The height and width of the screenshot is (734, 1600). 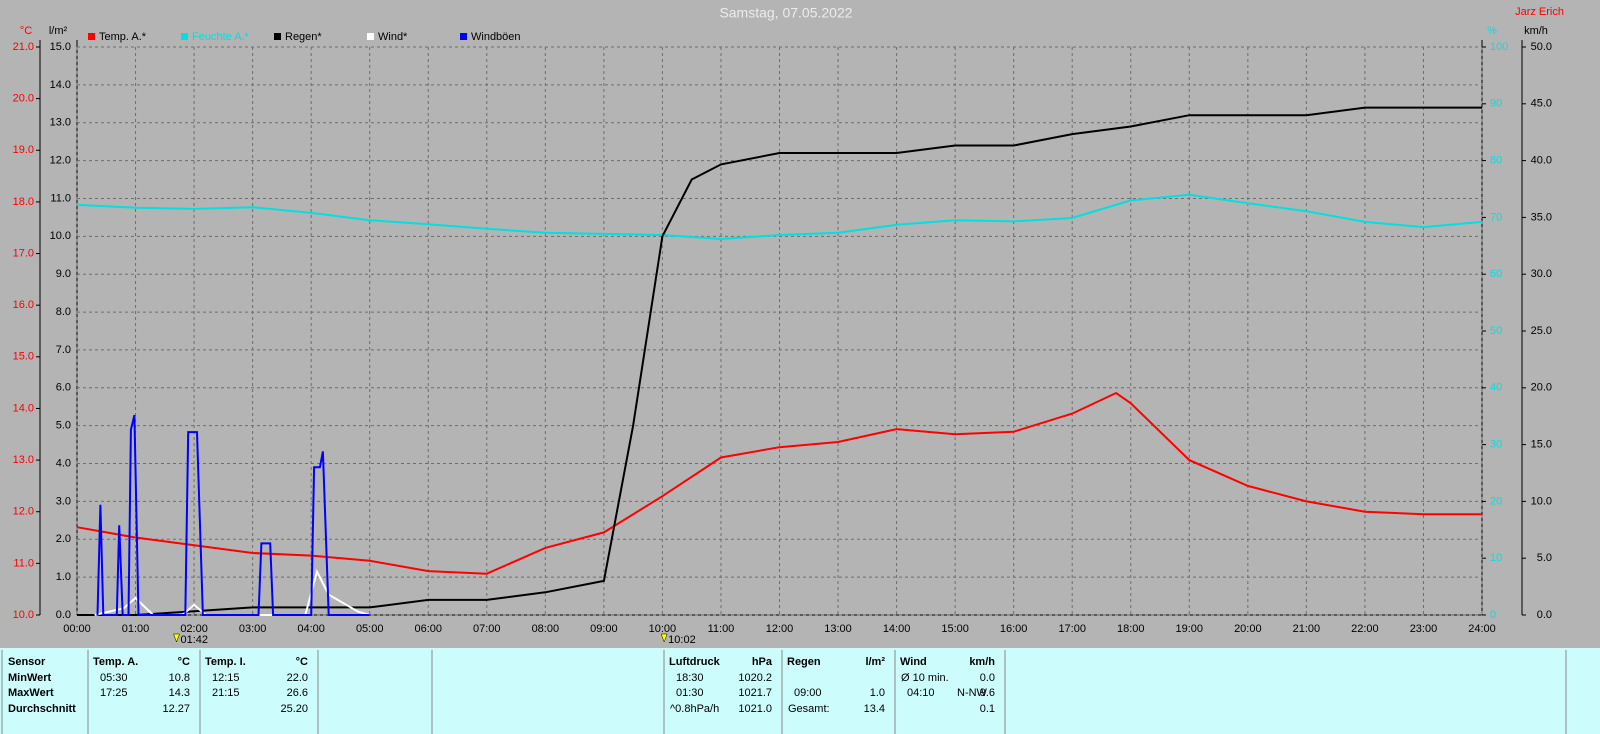 I want to click on humidity-tick-label: 100, so click(x=1499, y=47).